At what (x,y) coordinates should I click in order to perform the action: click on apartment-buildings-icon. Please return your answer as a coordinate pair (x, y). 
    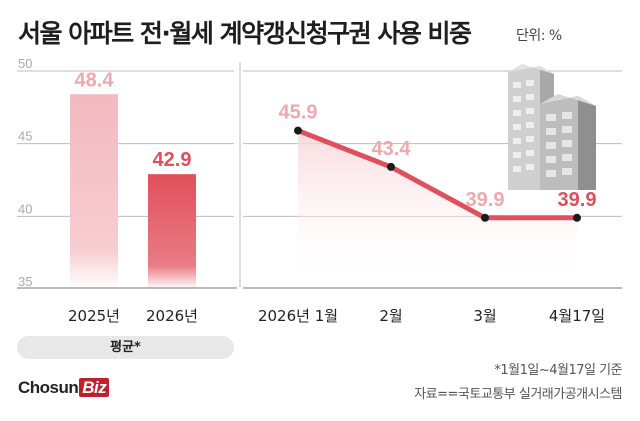
    Looking at the image, I should click on (552, 127).